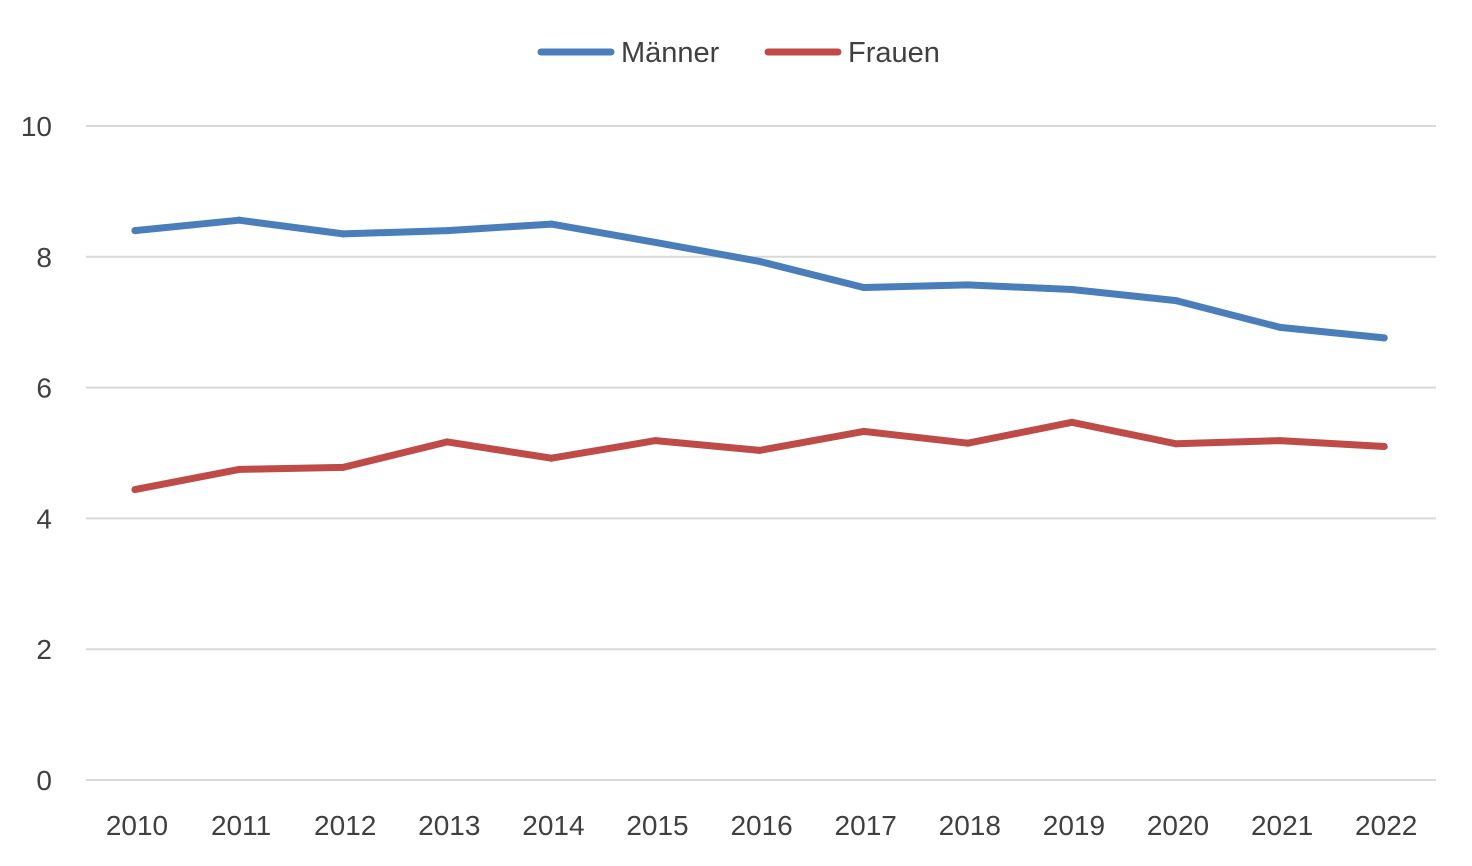 This screenshot has height=866, width=1472. Describe the element at coordinates (36, 453) in the screenshot. I see `y-axis: 0 2 4 6 8 10` at that location.